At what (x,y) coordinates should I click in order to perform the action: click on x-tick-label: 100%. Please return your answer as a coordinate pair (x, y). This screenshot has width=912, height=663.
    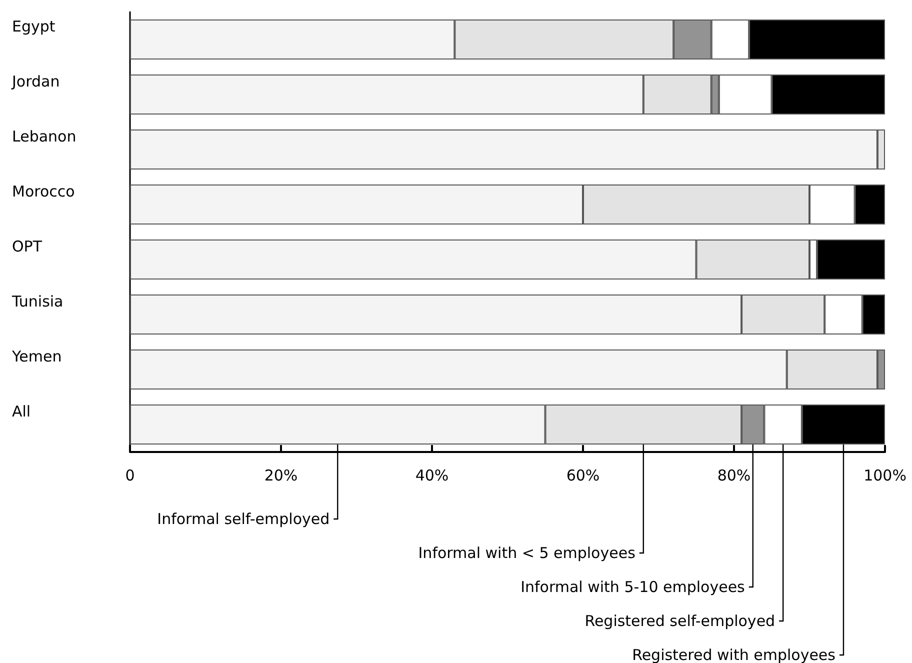
    Looking at the image, I should click on (885, 475).